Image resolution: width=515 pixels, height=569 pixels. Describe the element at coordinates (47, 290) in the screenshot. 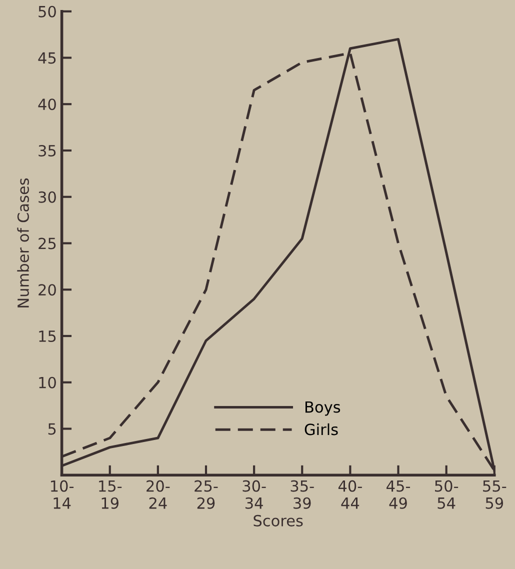

I see `y-tick-label: 20` at that location.